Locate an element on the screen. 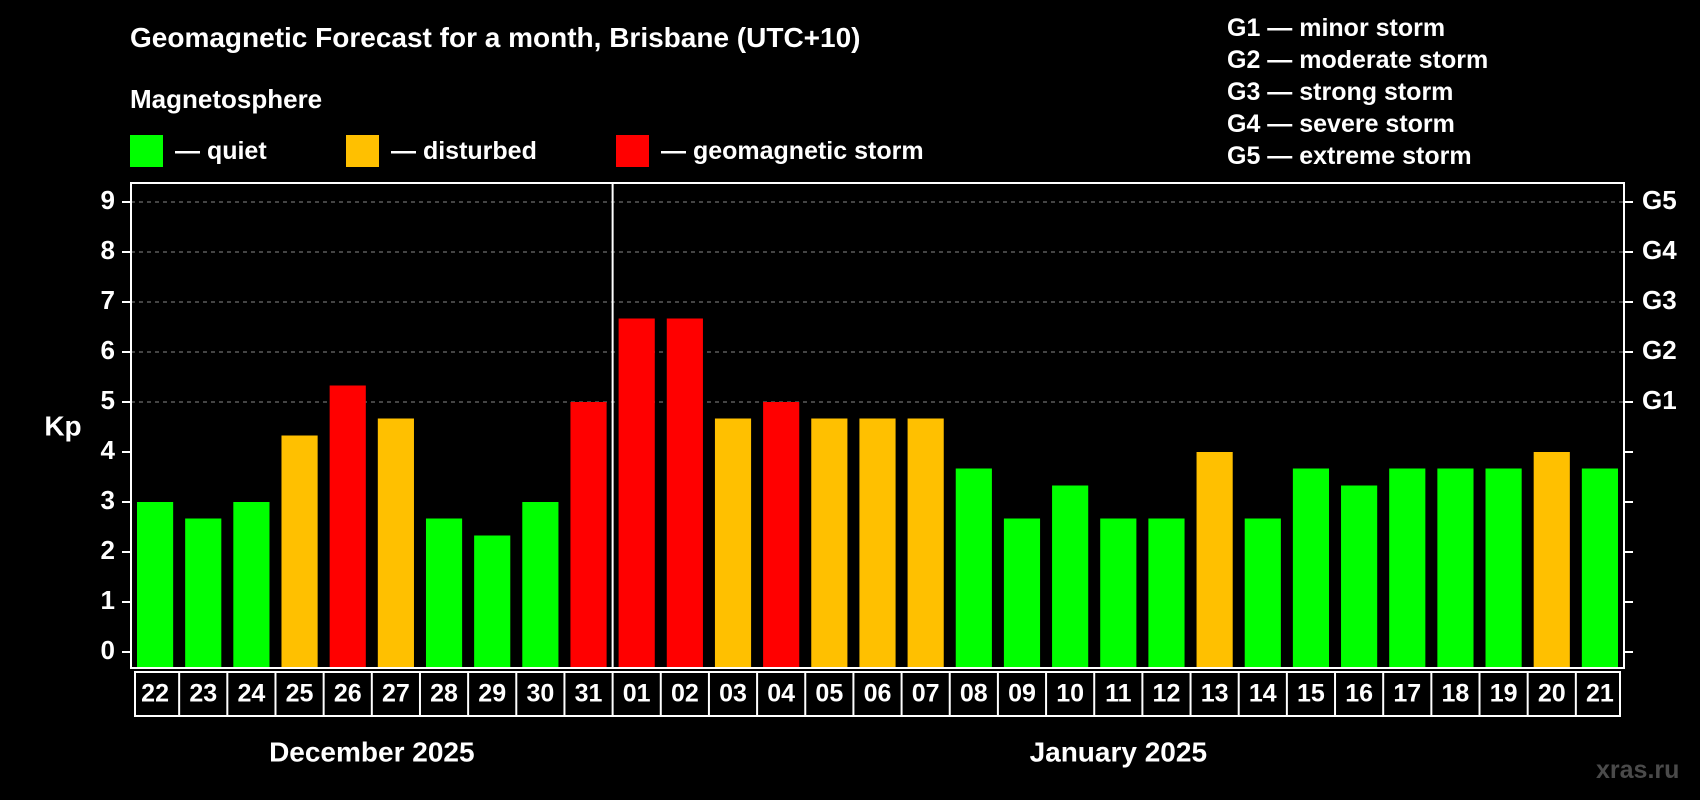 The image size is (1700, 800). x-tick-label-18: 18 is located at coordinates (1456, 694).